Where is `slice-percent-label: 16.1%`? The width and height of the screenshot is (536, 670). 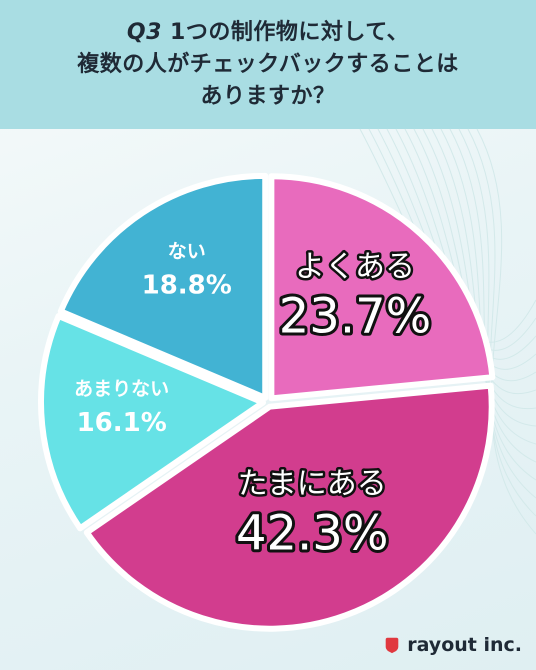
slice-percent-label: 16.1% is located at coordinates (122, 423).